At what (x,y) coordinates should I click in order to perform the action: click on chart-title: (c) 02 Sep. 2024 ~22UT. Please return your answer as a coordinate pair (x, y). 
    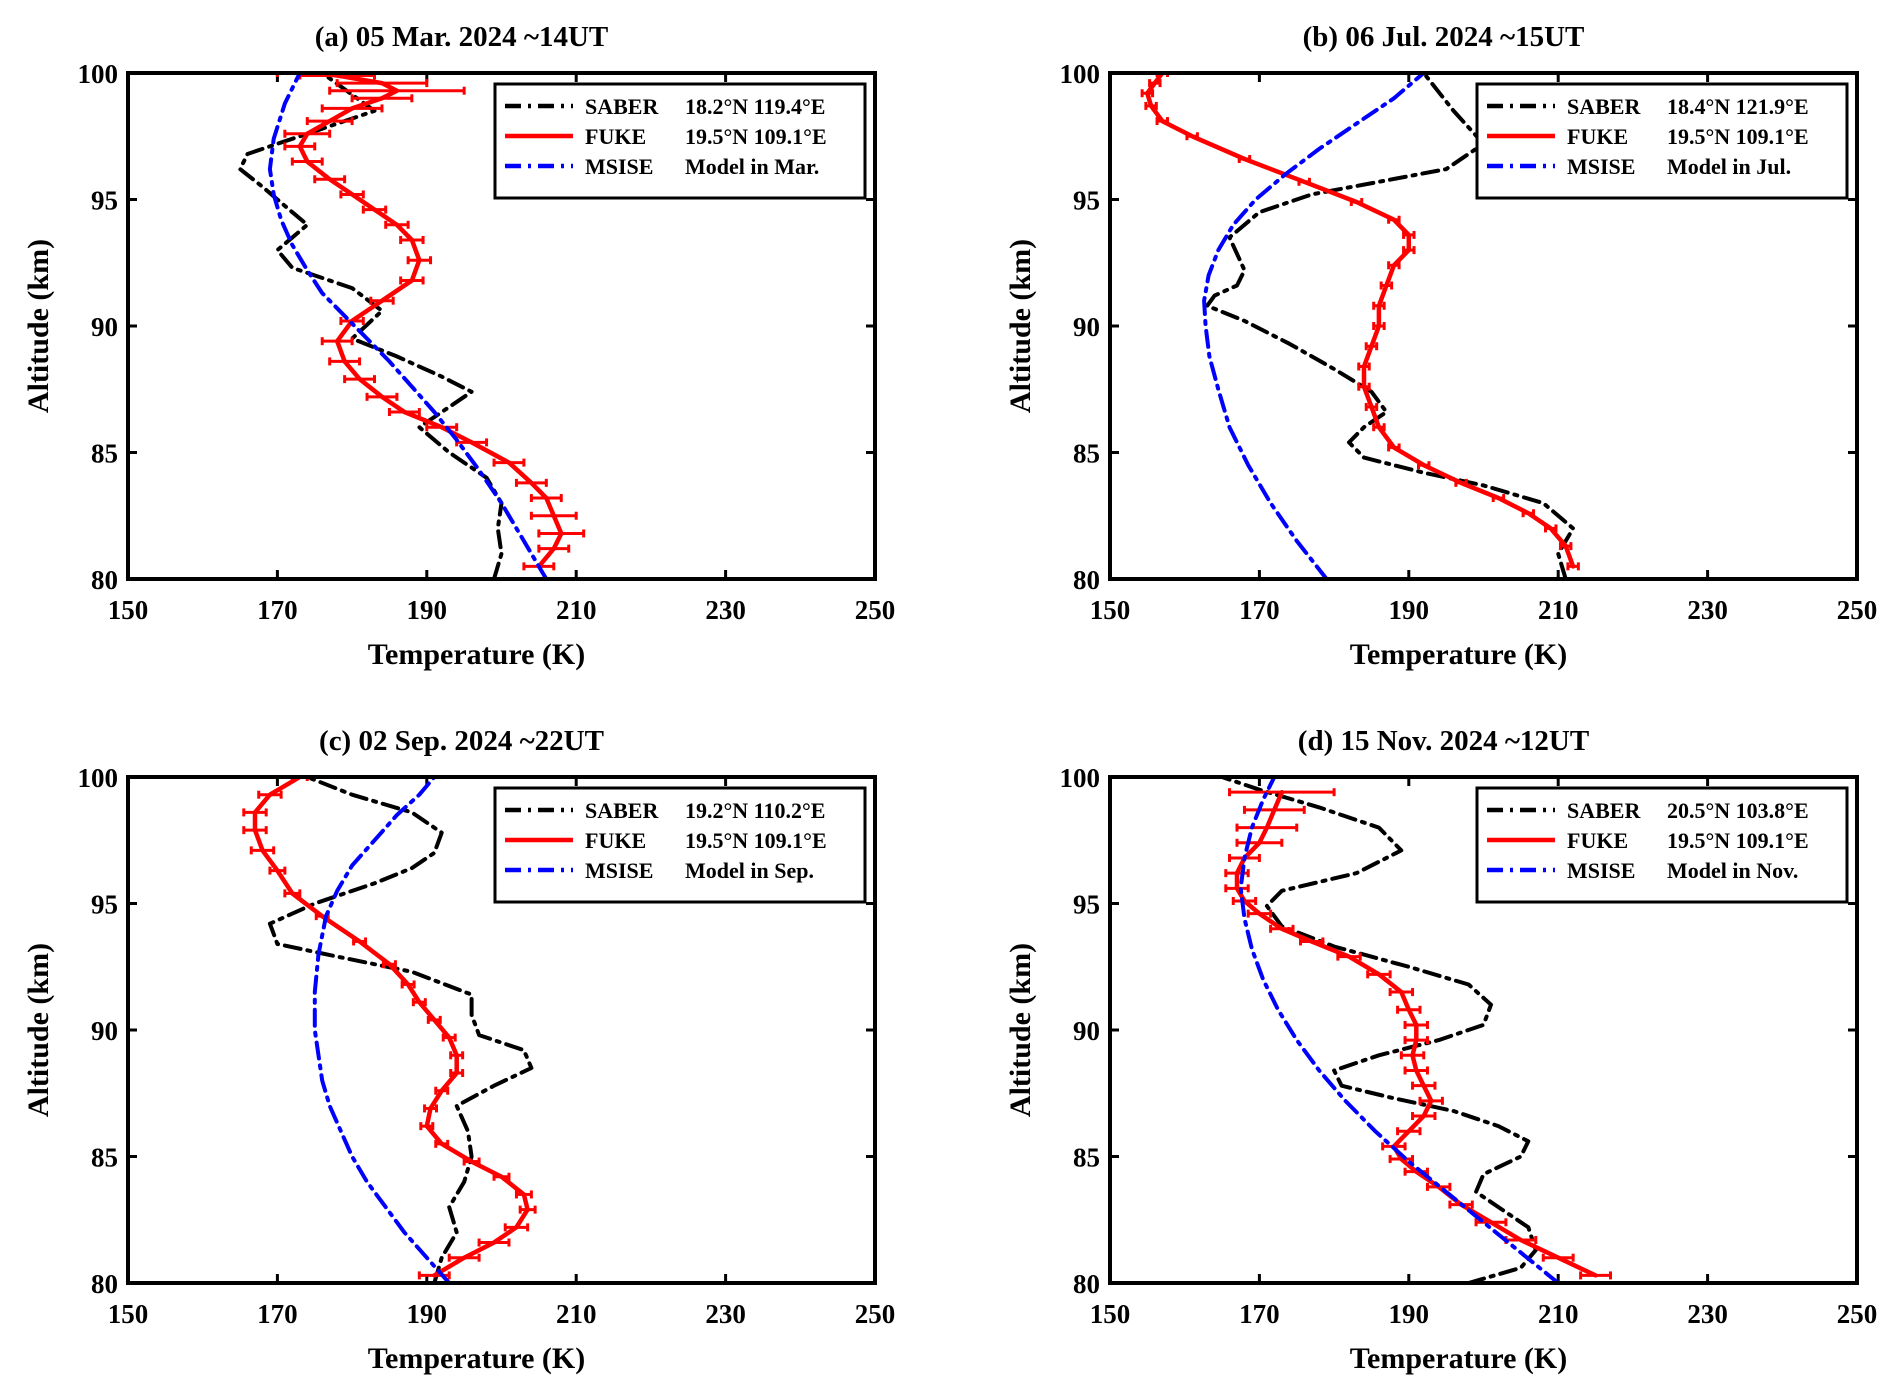
    Looking at the image, I should click on (461, 741).